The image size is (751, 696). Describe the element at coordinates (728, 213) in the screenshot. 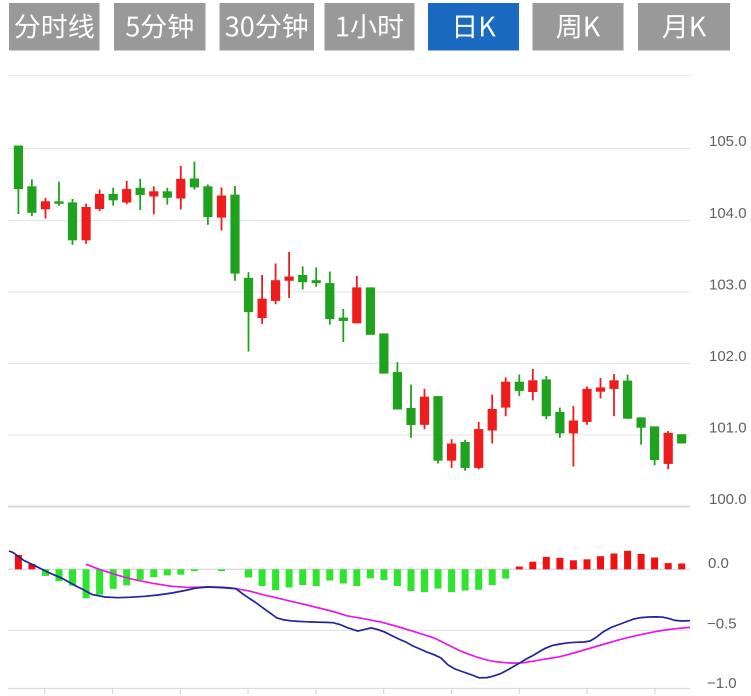

I see `svg-text: 104.0` at that location.